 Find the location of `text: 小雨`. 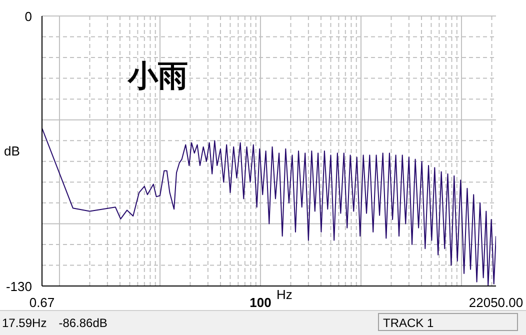

text: 小雨 is located at coordinates (158, 77).